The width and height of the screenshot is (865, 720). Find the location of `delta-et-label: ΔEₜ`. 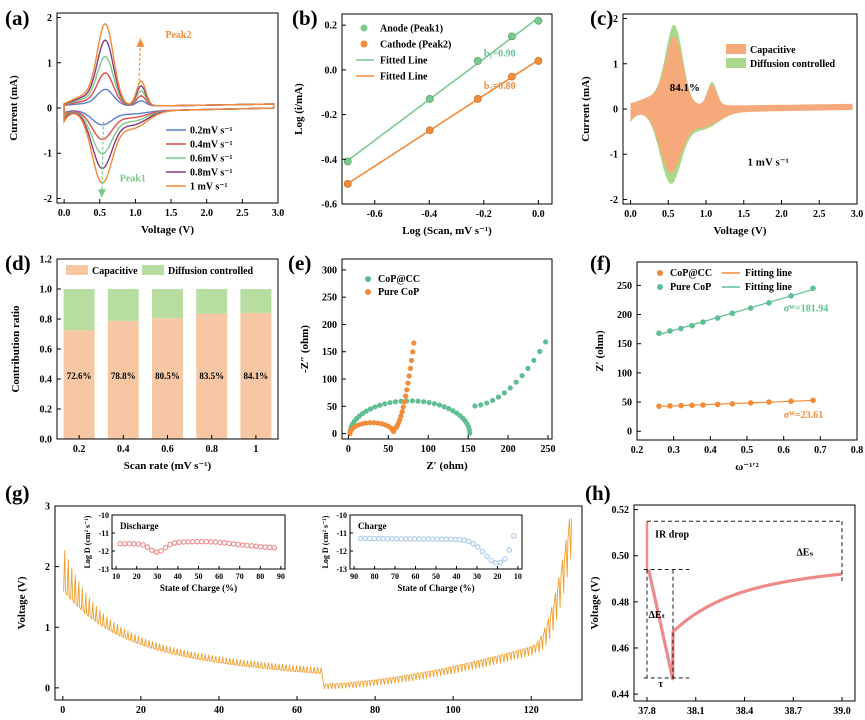

delta-et-label: ΔEₜ is located at coordinates (657, 615).